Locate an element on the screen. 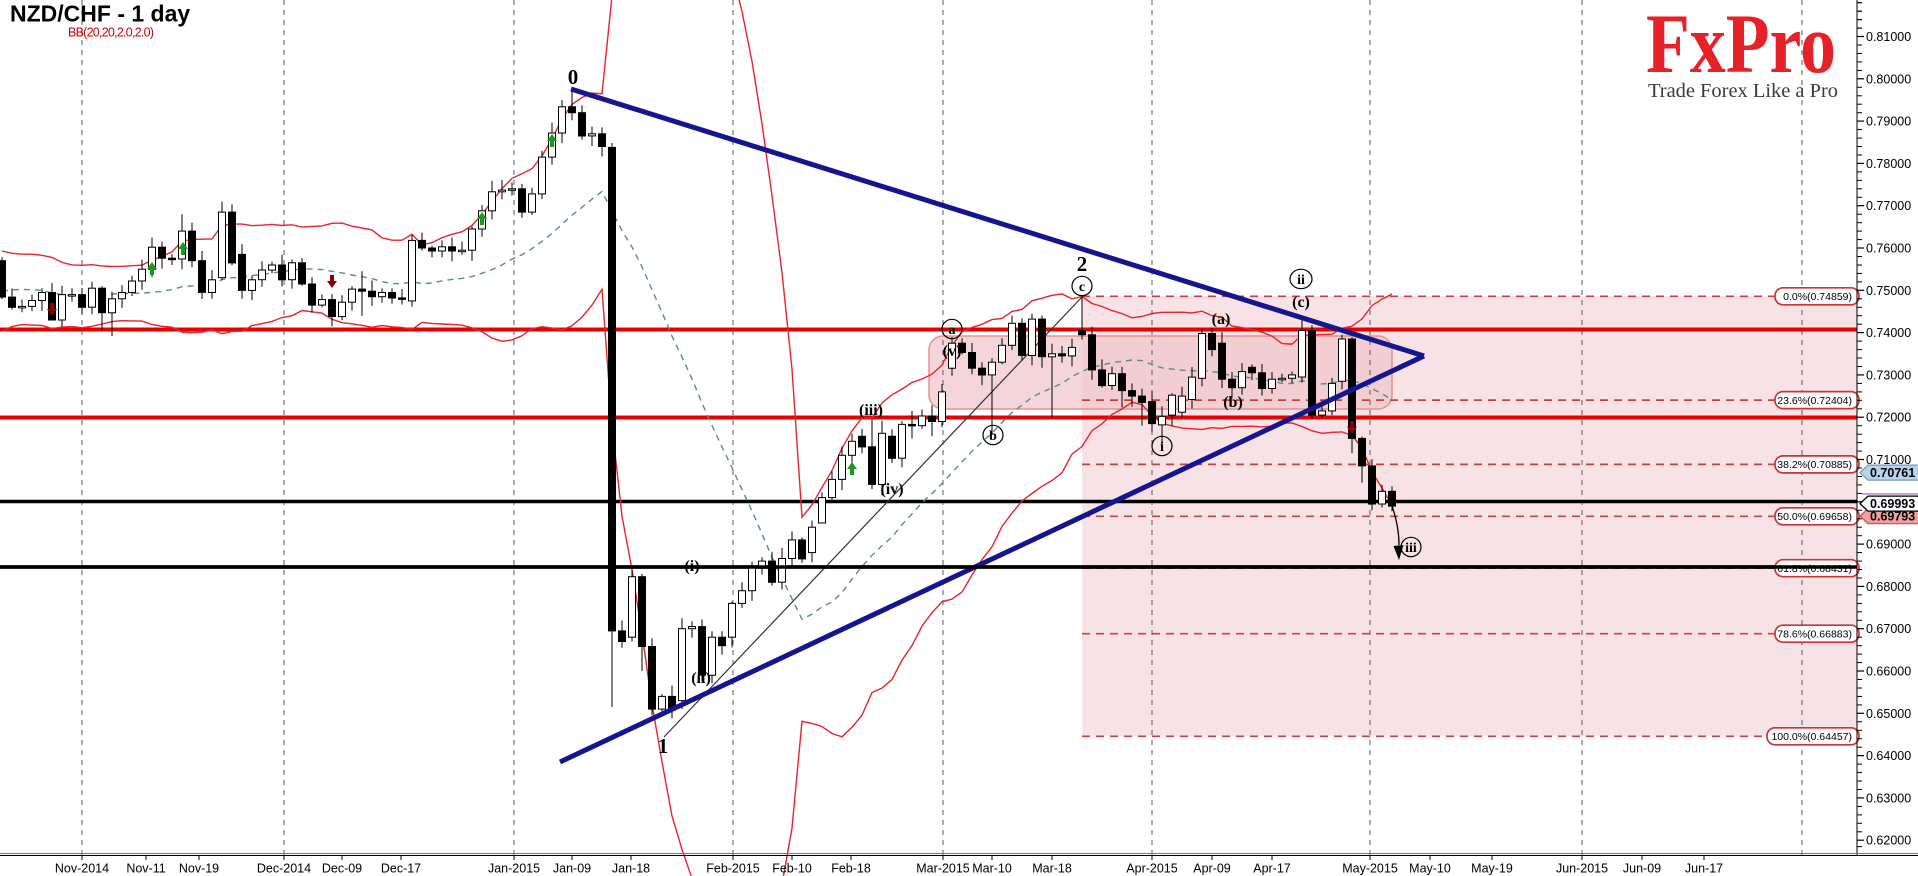 This screenshot has width=1918, height=876. svg-text: 0.78000 is located at coordinates (1888, 164).